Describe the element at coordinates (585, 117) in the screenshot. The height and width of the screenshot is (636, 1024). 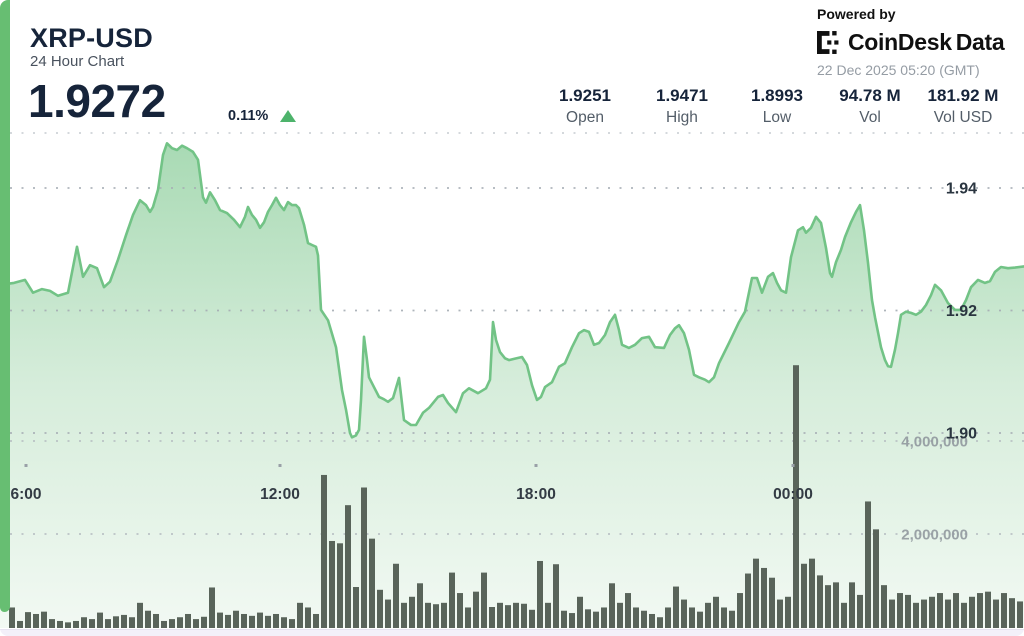
I see `stat-open-label: Open` at that location.